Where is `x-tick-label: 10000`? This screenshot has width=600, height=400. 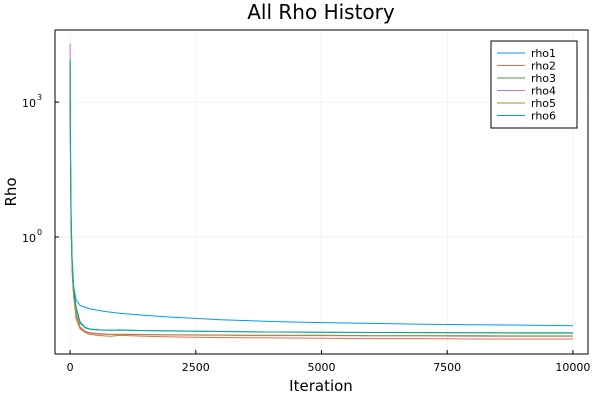
x-tick-label: 10000 is located at coordinates (572, 367).